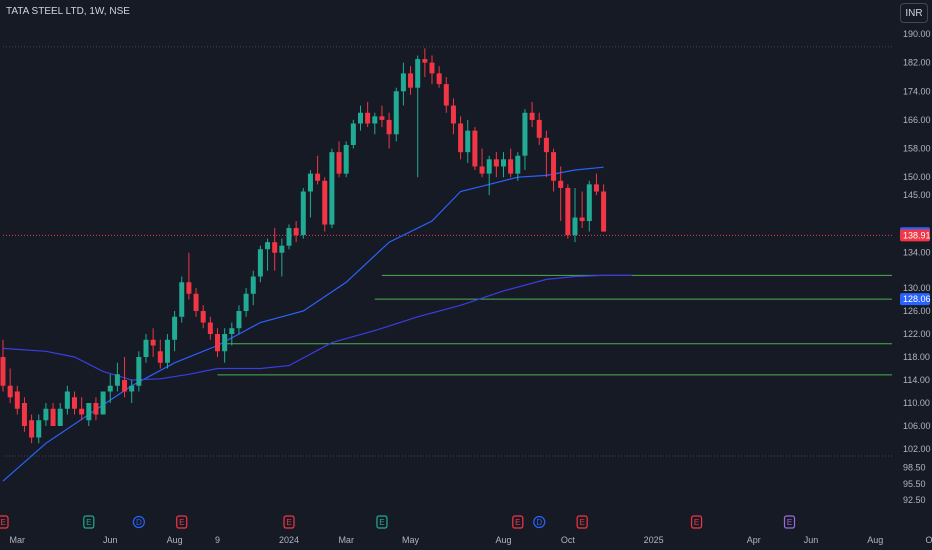 Image resolution: width=932 pixels, height=550 pixels. What do you see at coordinates (928, 540) in the screenshot?
I see `time-tick-label: Oct` at bounding box center [928, 540].